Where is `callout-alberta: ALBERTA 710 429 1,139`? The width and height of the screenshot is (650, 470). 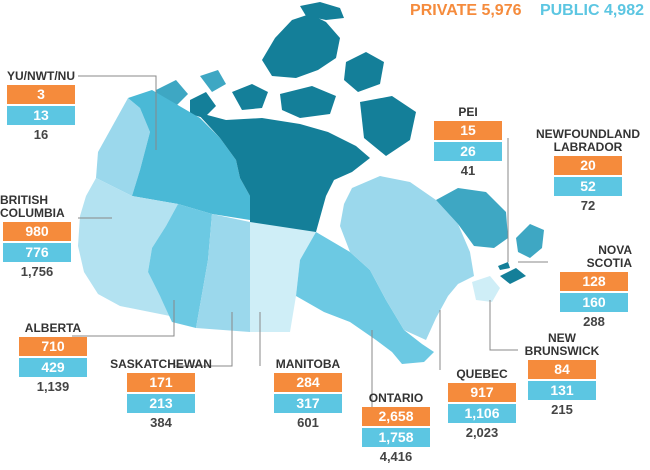
callout-alberta: ALBERTA 710 429 1,139 is located at coordinates (53, 358).